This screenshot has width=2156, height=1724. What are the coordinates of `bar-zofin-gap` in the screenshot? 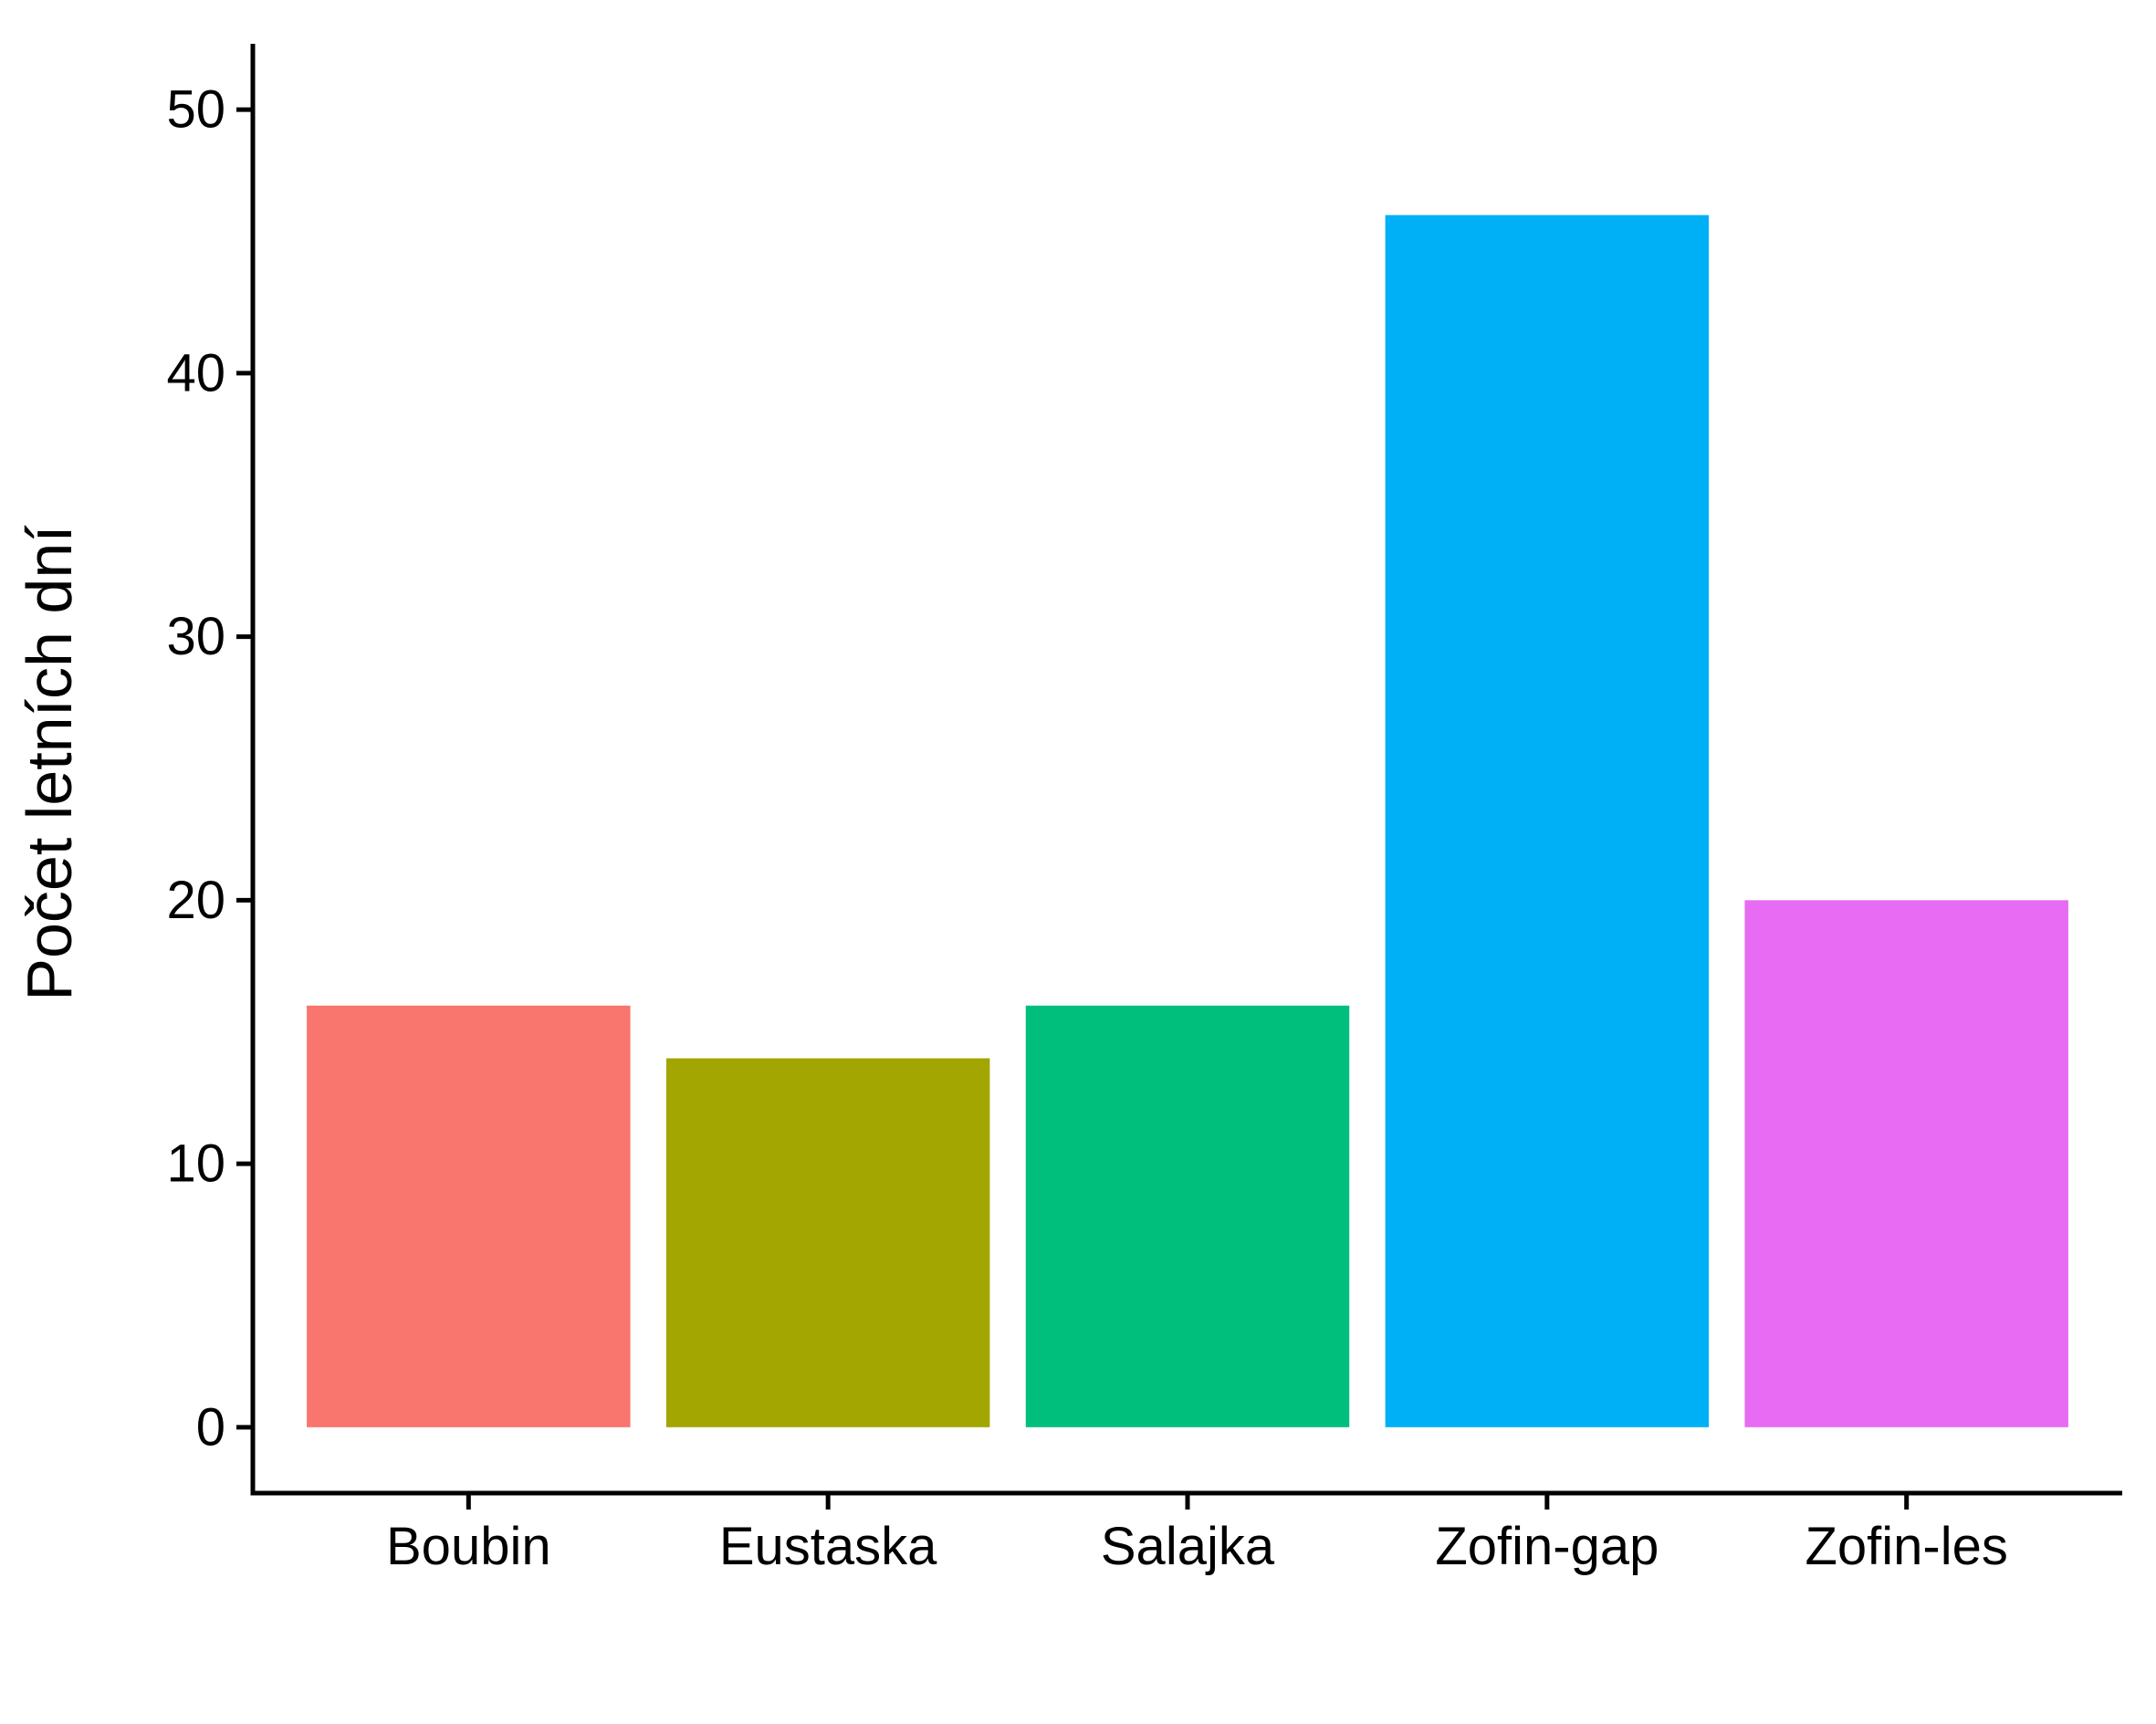 It's located at (1547, 820).